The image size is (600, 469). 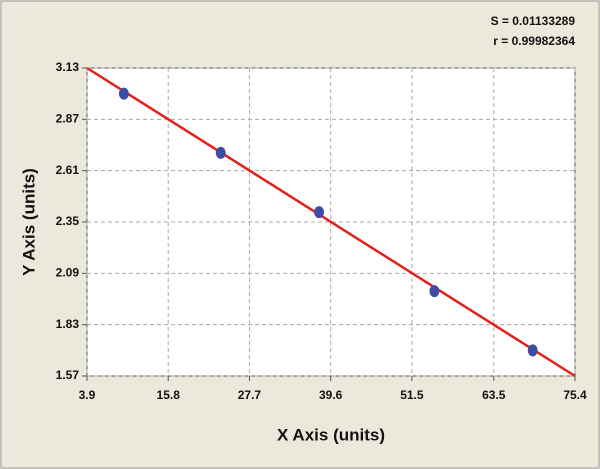 I want to click on x-tick-label: 3.9, so click(x=87, y=395).